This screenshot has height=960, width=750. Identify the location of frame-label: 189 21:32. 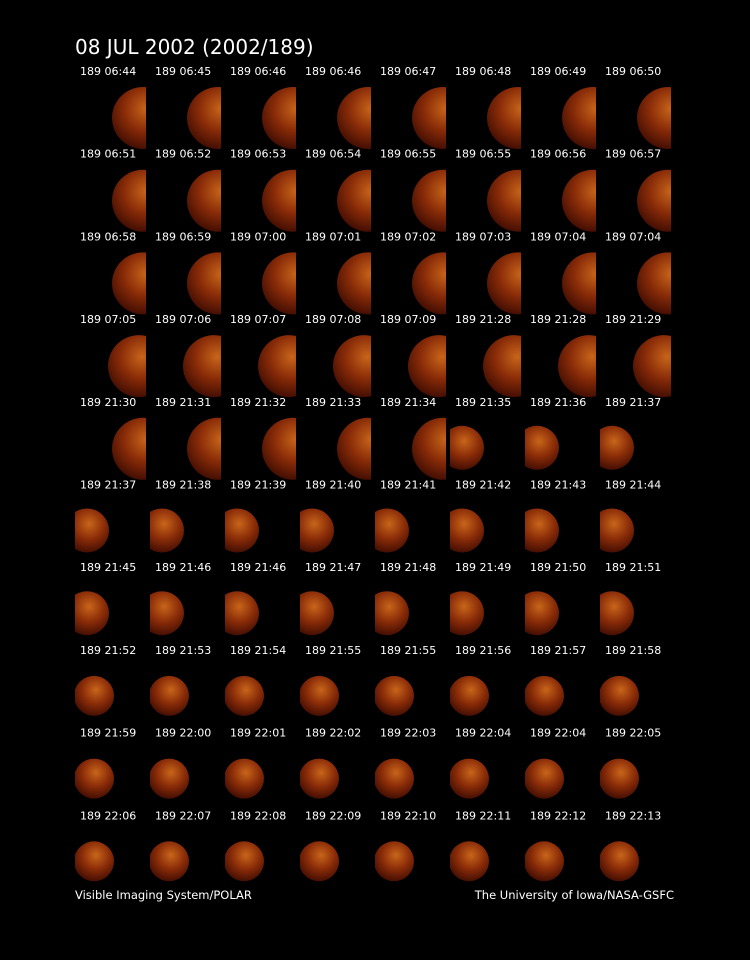
(258, 402).